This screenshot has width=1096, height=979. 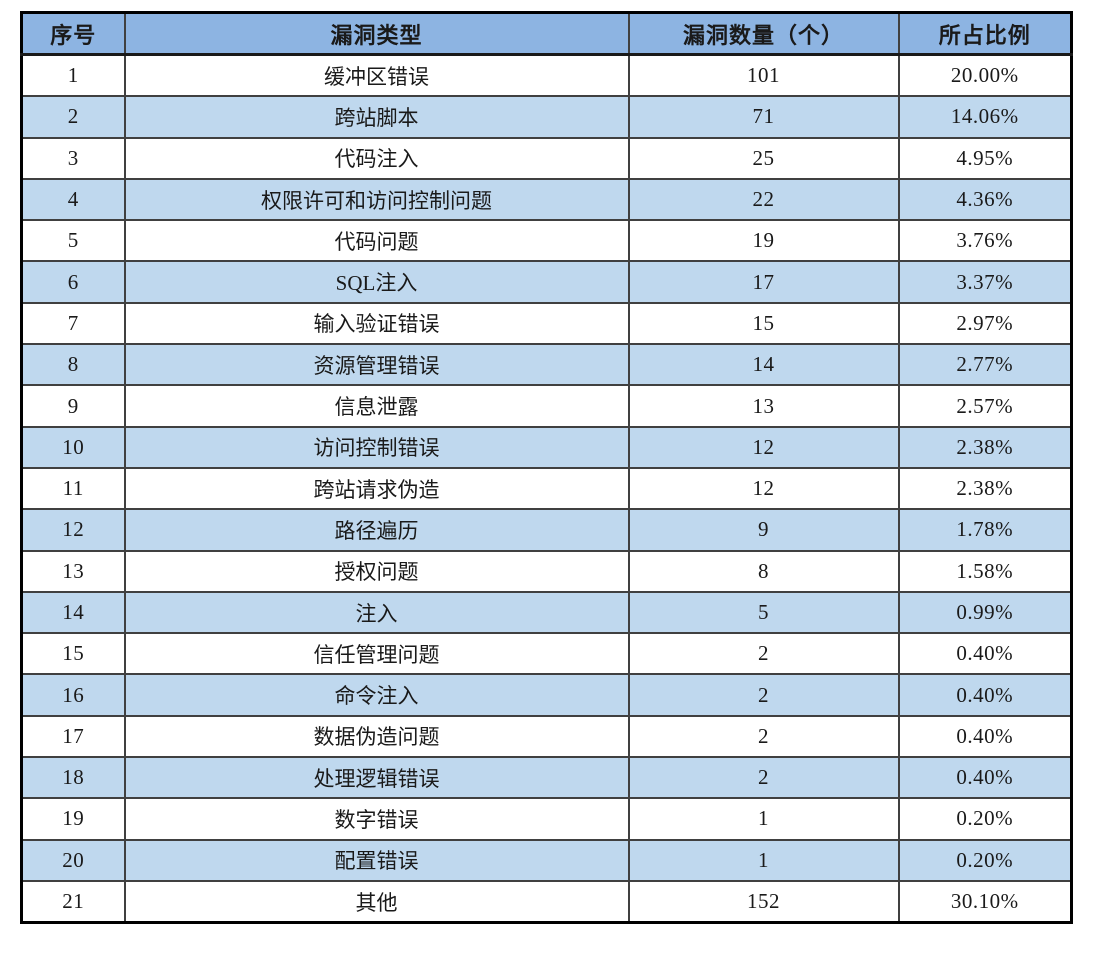 What do you see at coordinates (73, 75) in the screenshot?
I see `cell-index: 1` at bounding box center [73, 75].